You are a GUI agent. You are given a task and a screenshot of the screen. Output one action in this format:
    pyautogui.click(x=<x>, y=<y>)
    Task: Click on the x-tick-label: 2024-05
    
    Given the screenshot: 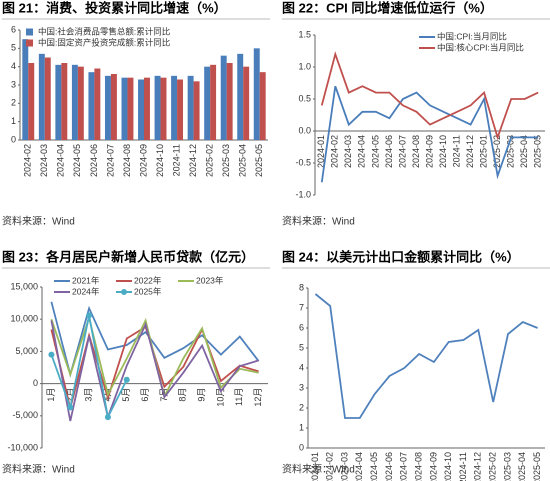 What is the action you would take?
    pyautogui.click(x=374, y=466)
    